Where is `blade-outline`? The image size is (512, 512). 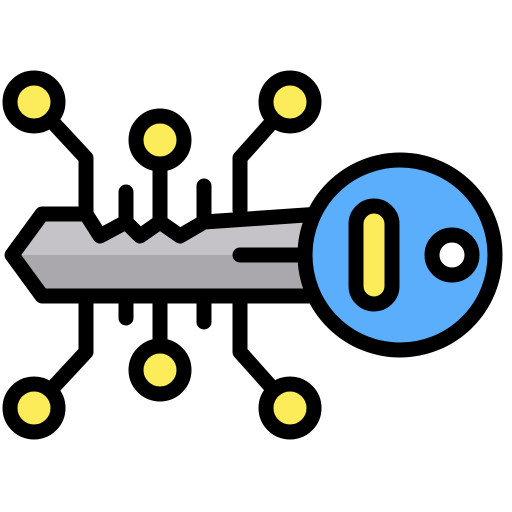 blade-outline is located at coordinates (166, 255).